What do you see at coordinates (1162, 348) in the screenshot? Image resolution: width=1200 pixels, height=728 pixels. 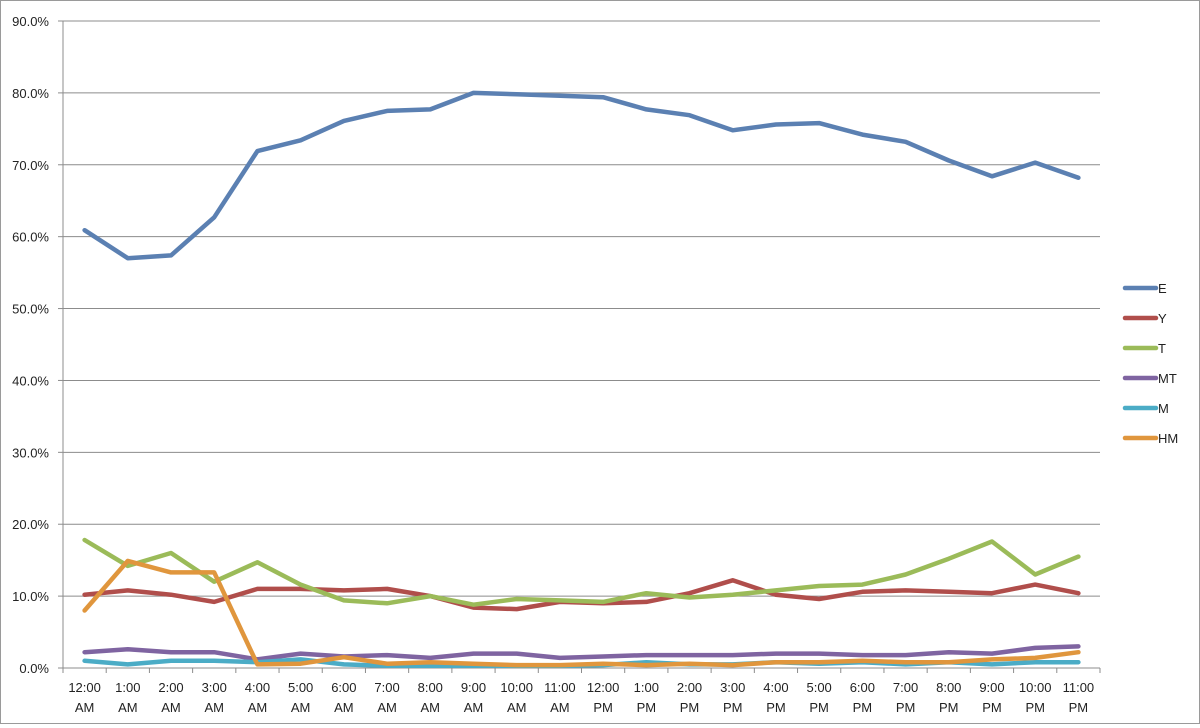 I see `legend-label-t: T` at bounding box center [1162, 348].